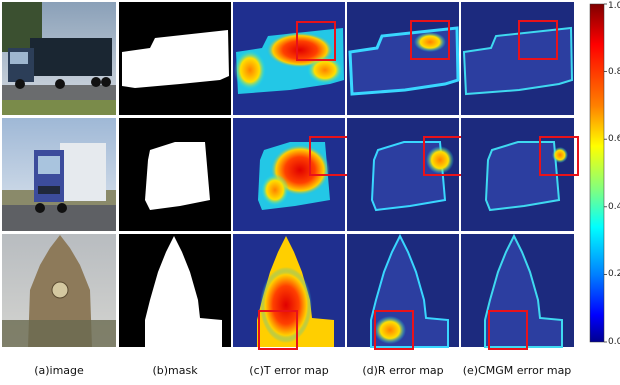  Describe the element at coordinates (175, 290) in the screenshot. I see `row3-mask` at that location.